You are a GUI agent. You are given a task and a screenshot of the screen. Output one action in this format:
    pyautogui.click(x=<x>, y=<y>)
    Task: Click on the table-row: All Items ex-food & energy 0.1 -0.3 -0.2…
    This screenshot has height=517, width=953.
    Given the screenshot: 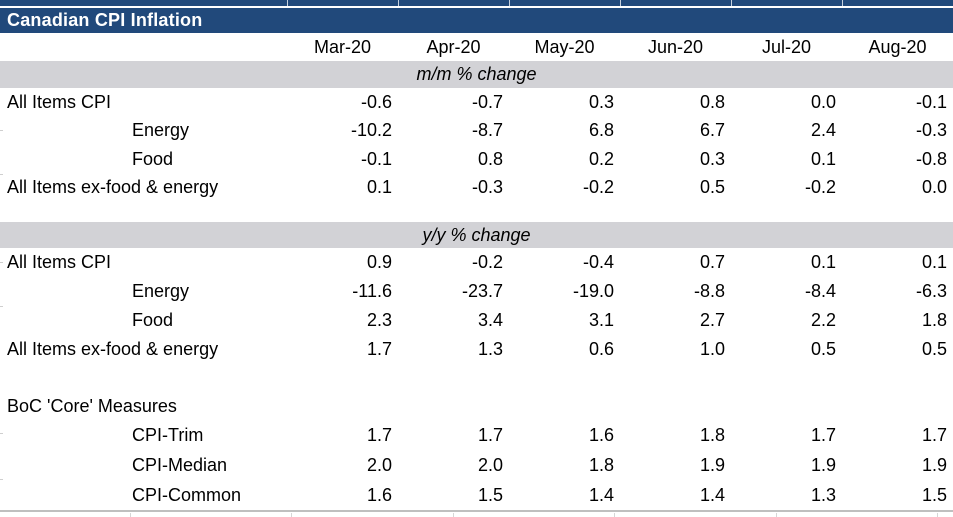 What is the action you would take?
    pyautogui.click(x=476, y=188)
    